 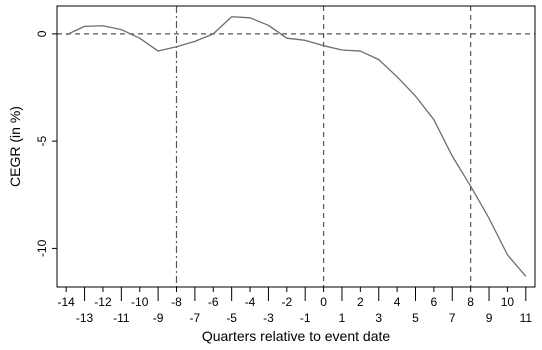 What do you see at coordinates (360, 302) in the screenshot?
I see `x-tick-label: 2` at bounding box center [360, 302].